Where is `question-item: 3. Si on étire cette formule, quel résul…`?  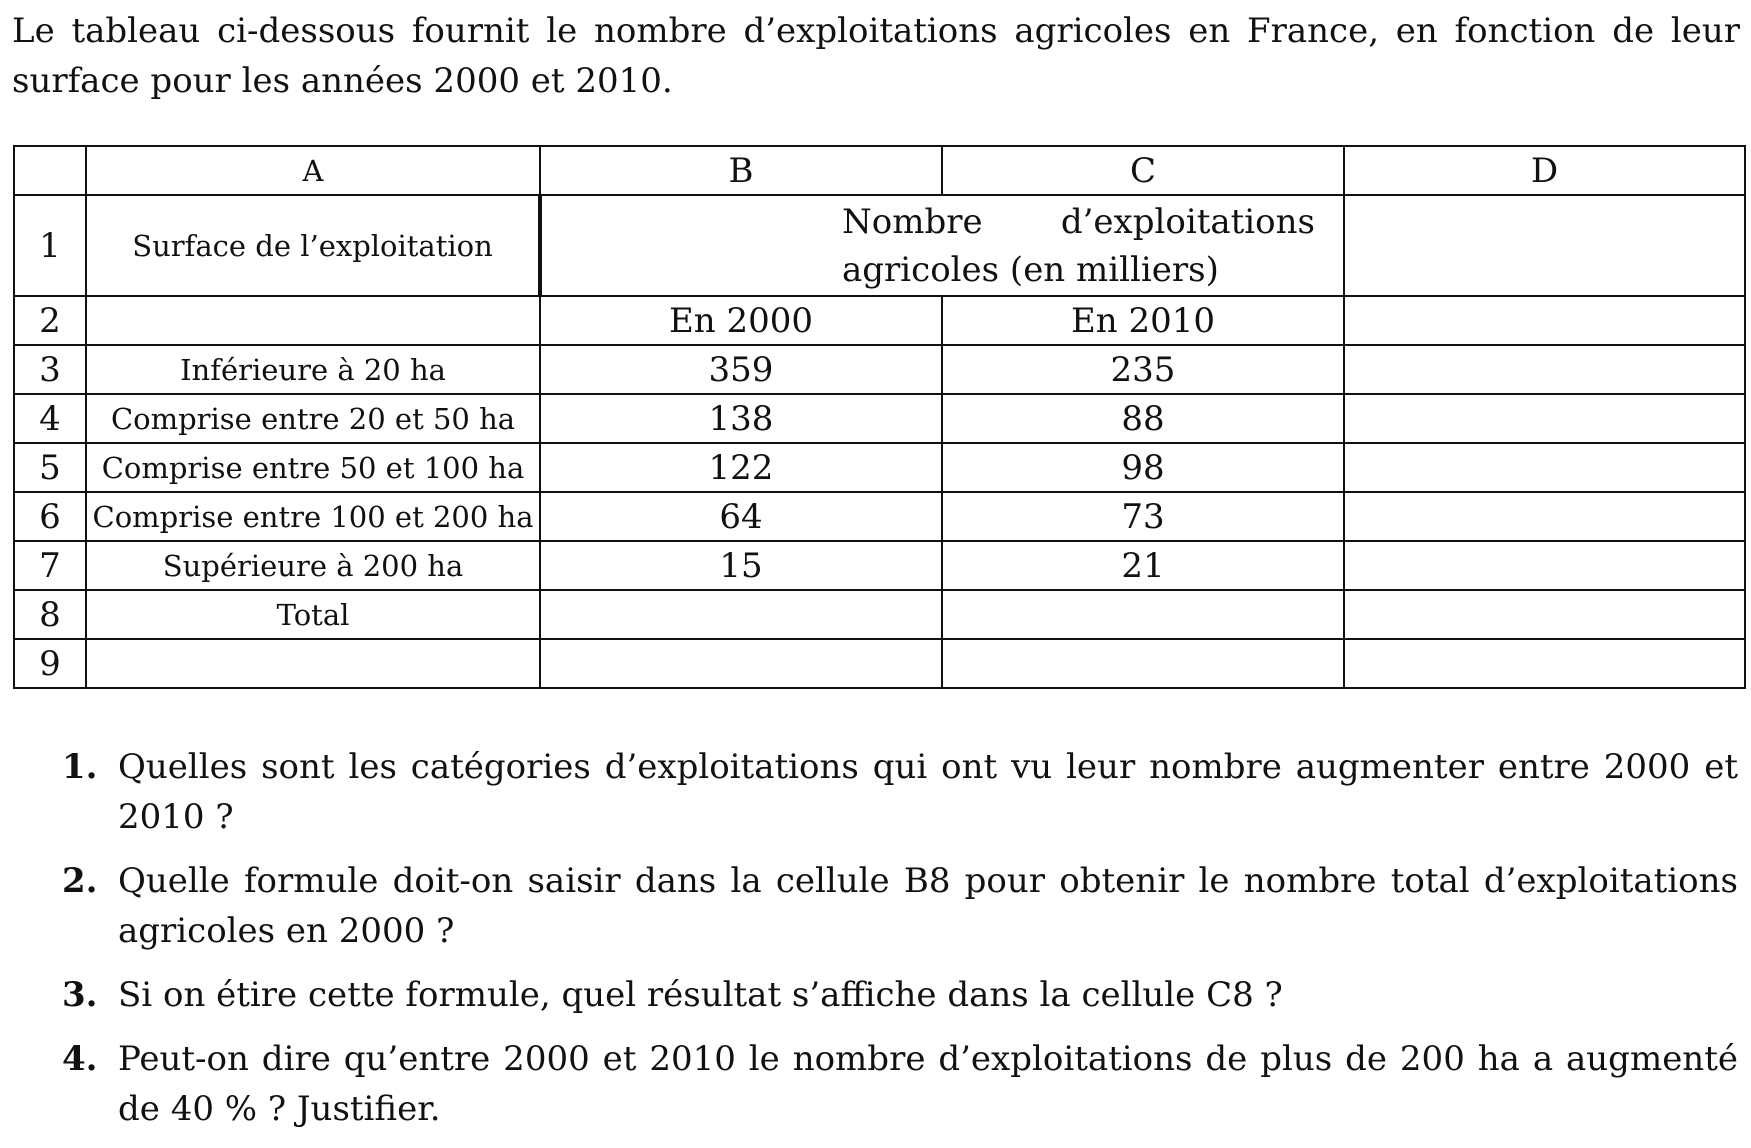
question-item: 3. Si on étire cette formule, quel résul… is located at coordinates (869, 995).